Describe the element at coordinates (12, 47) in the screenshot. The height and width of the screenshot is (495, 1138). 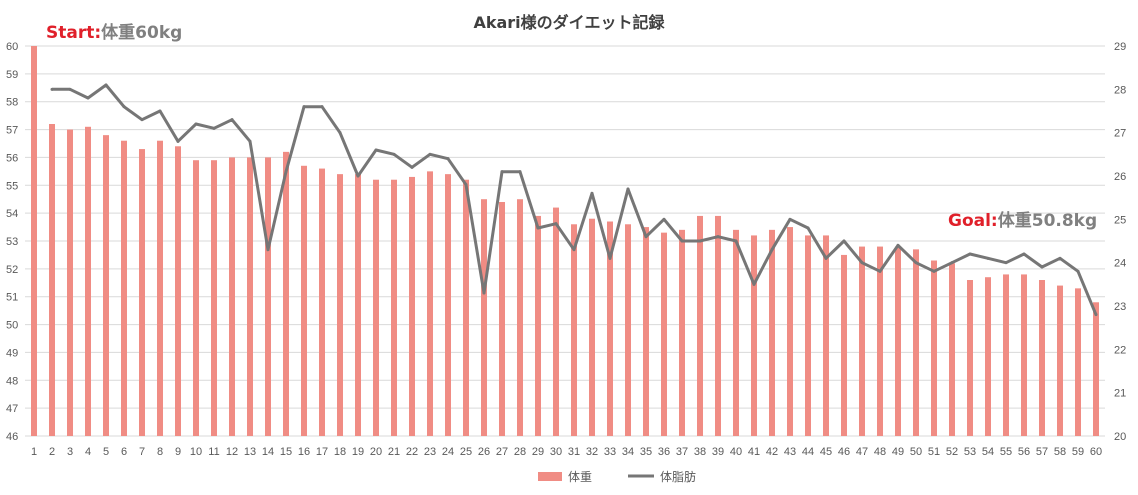
I see `left-tick-label: 60` at that location.